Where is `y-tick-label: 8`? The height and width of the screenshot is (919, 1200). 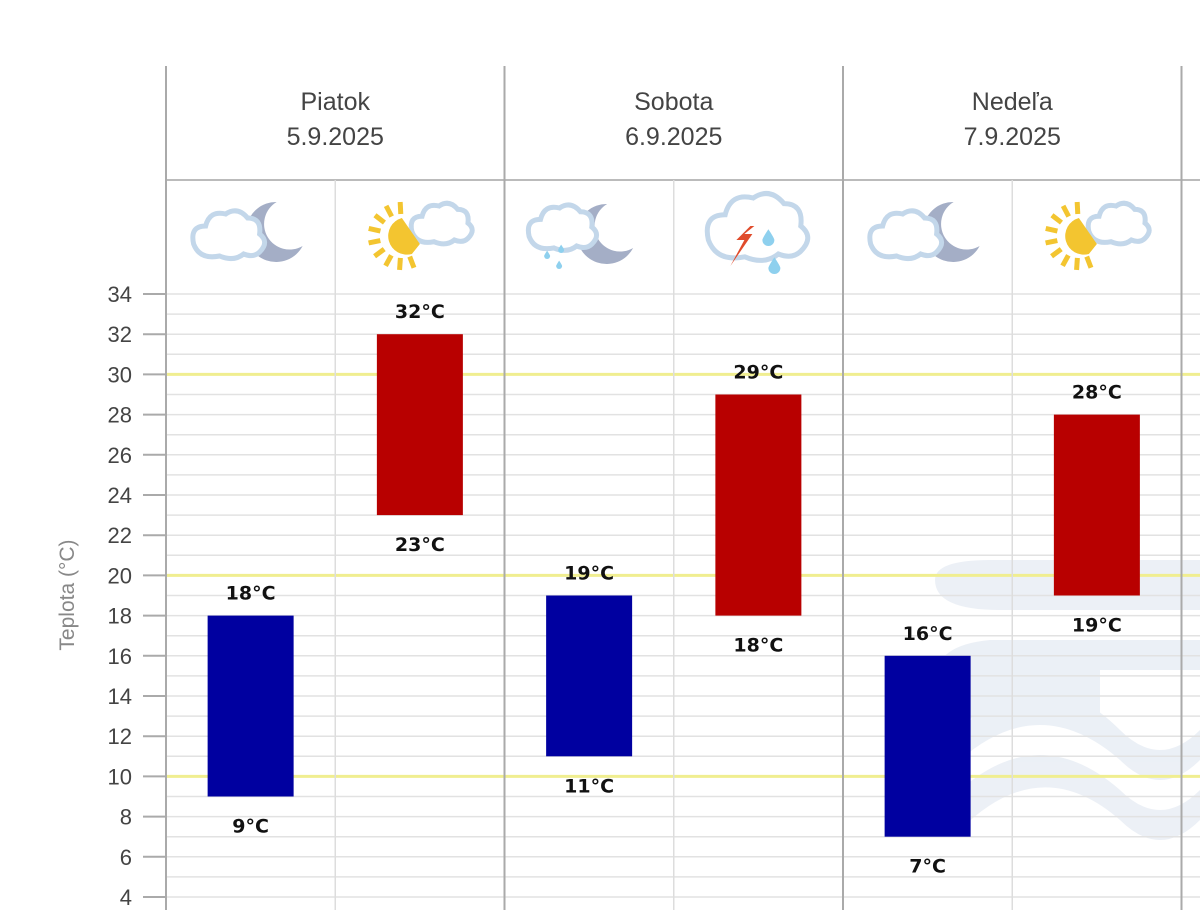
y-tick-label: 8 is located at coordinates (126, 817).